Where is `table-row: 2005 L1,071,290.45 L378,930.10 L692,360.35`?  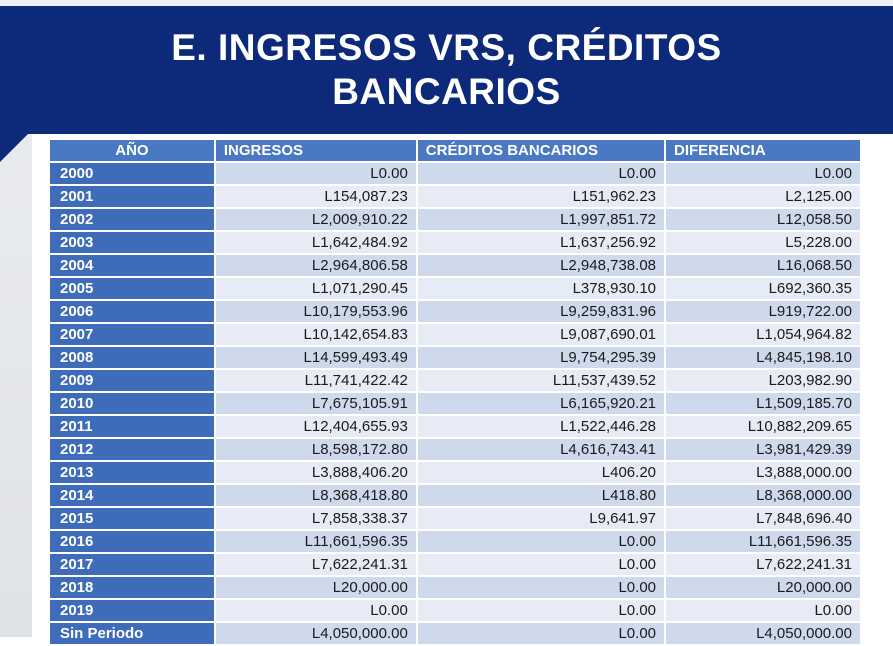
table-row: 2005 L1,071,290.45 L378,930.10 L692,360.35 is located at coordinates (455, 288).